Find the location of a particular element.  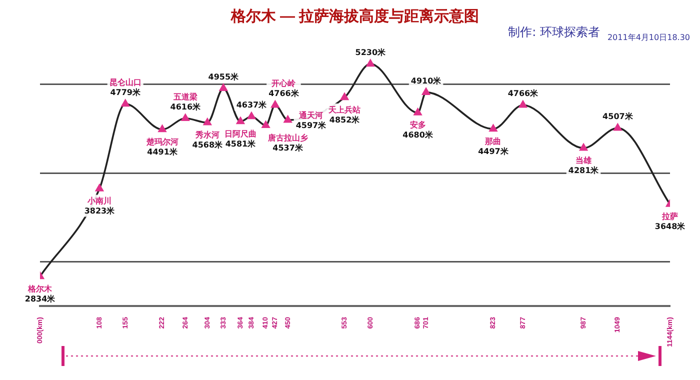

data-label: 3823米 is located at coordinates (100, 211).